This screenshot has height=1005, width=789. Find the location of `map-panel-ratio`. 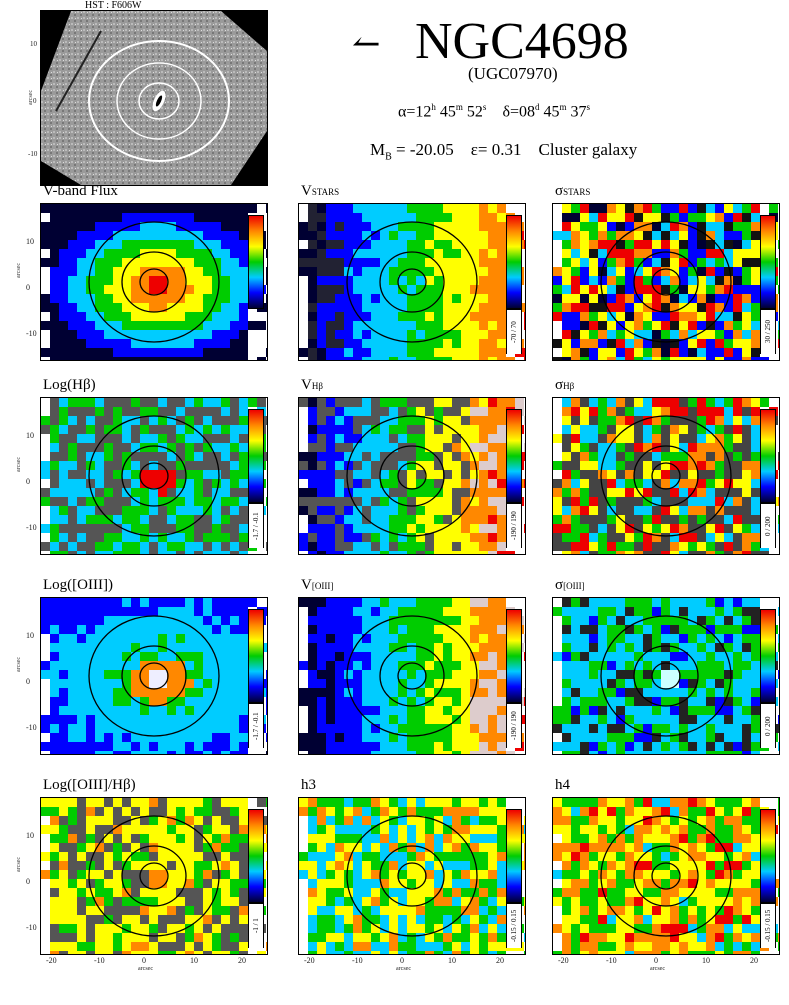

map-panel-ratio is located at coordinates (154, 876).